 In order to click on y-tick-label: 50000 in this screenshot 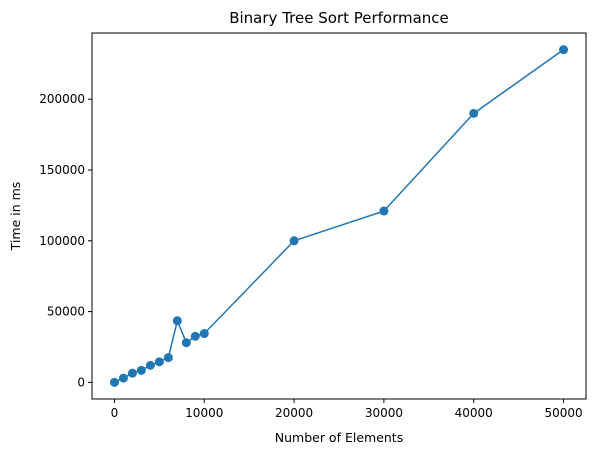, I will do `click(66, 312)`.